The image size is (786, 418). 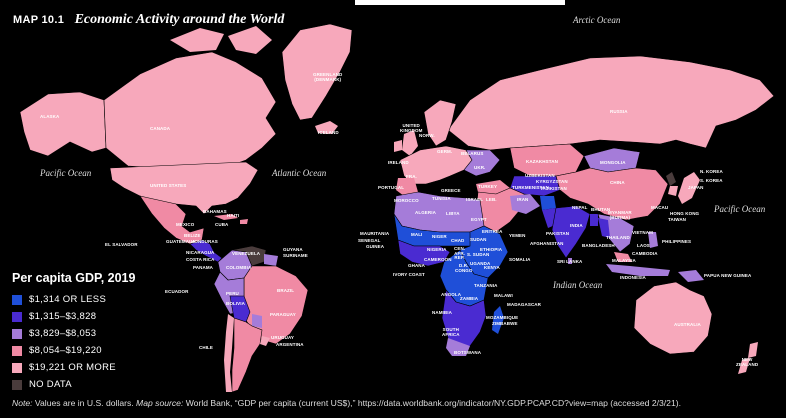 What do you see at coordinates (453, 213) in the screenshot?
I see `label-libya: LIBYA` at bounding box center [453, 213].